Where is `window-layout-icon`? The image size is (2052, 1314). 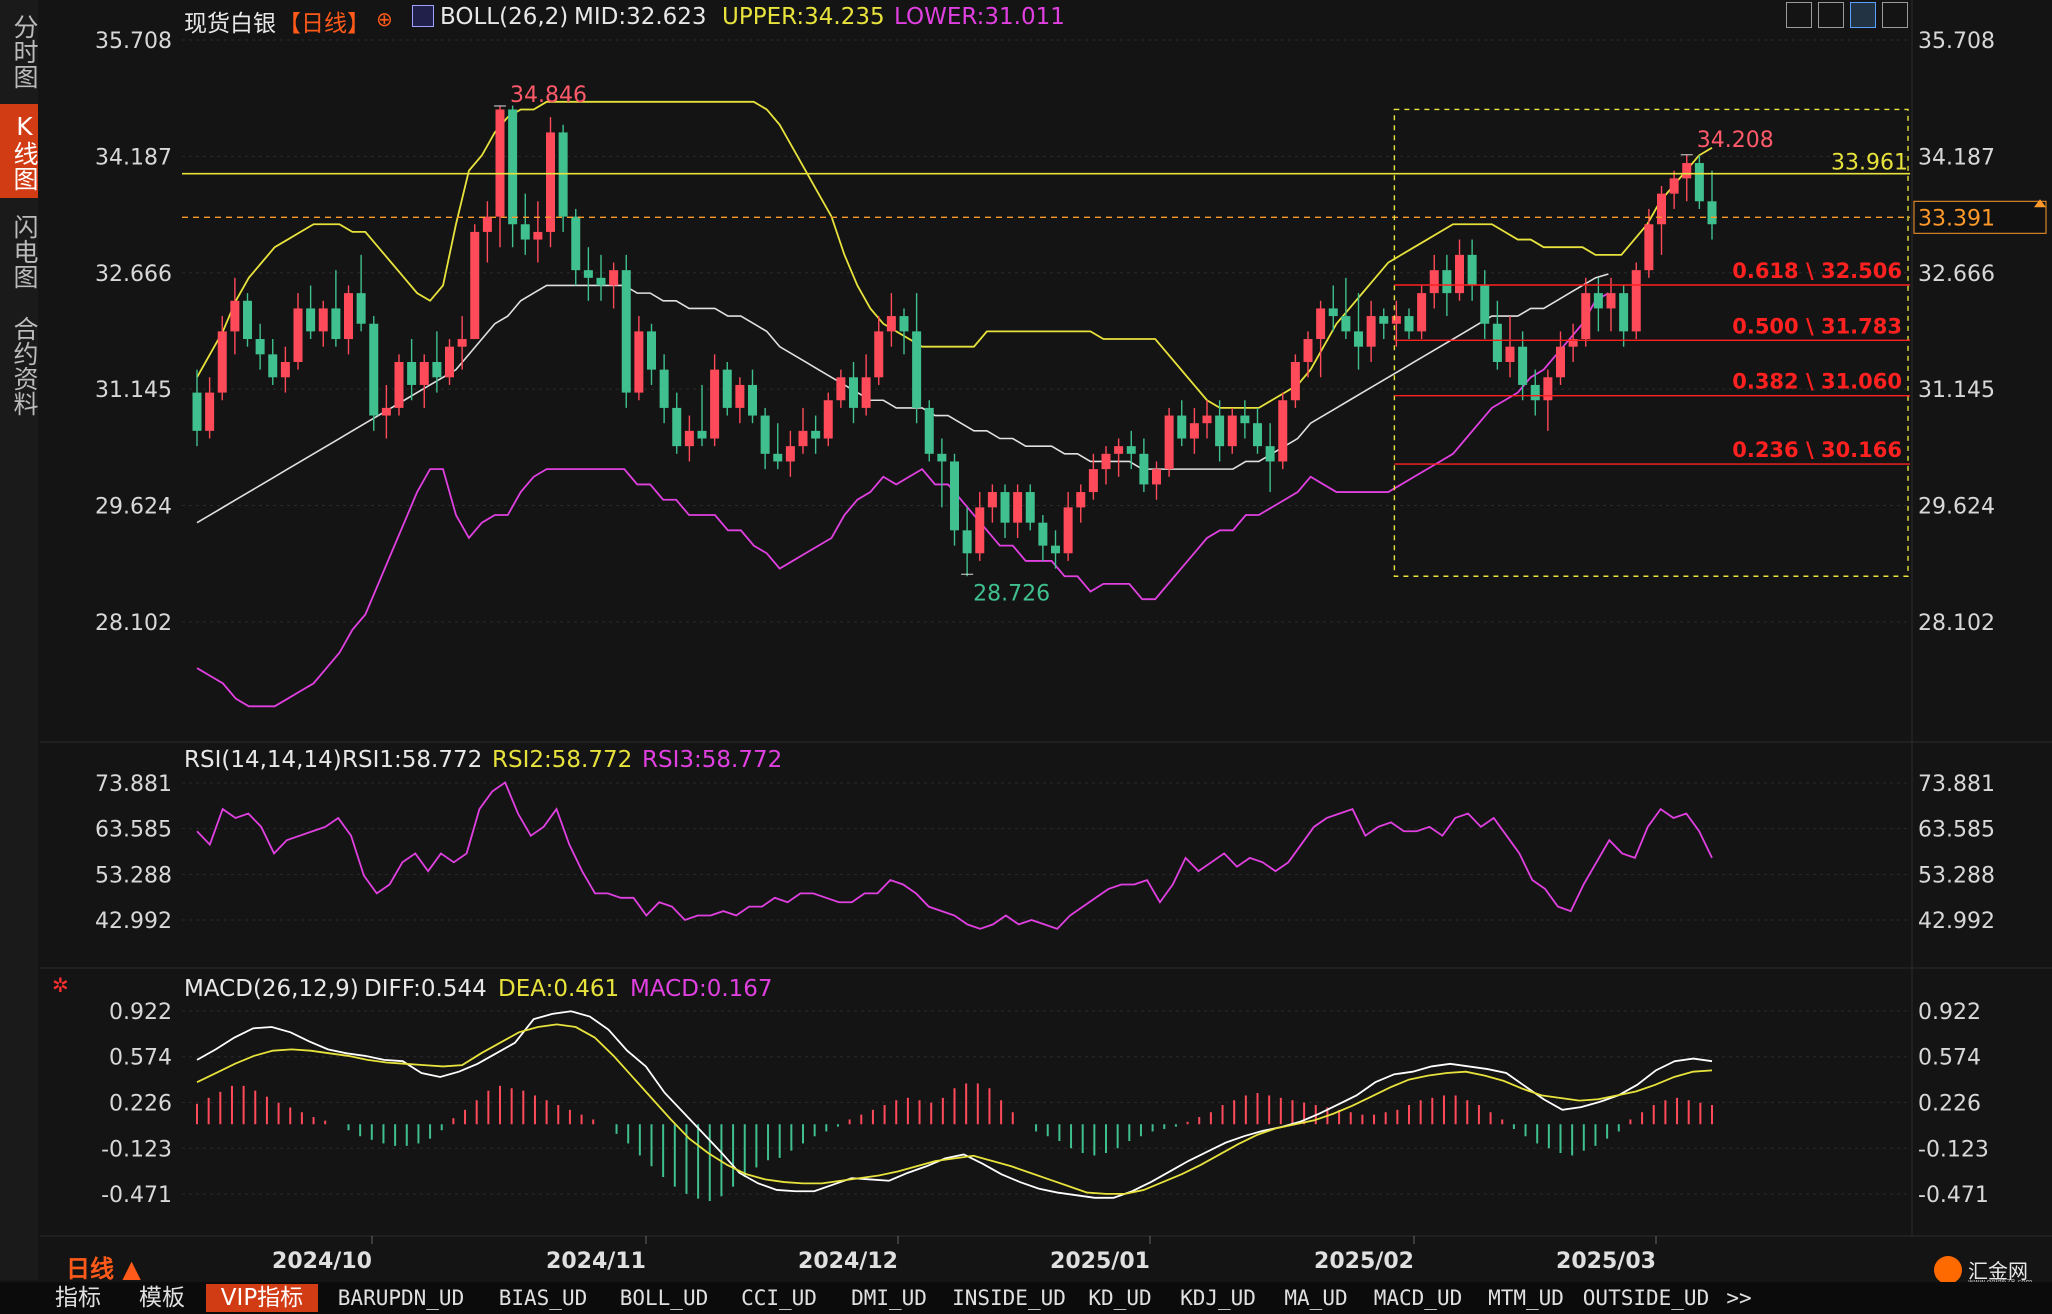
window-layout-icon is located at coordinates (1895, 15).